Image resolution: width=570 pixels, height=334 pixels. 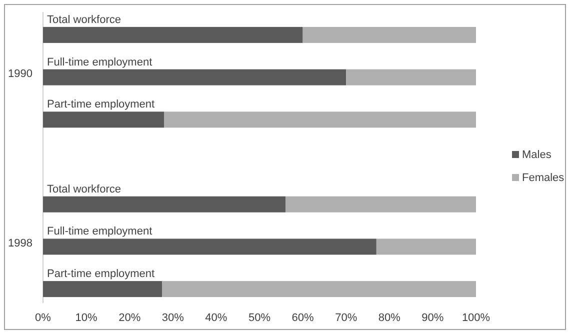 What do you see at coordinates (86, 318) in the screenshot?
I see `x-tick-label: 10%` at bounding box center [86, 318].